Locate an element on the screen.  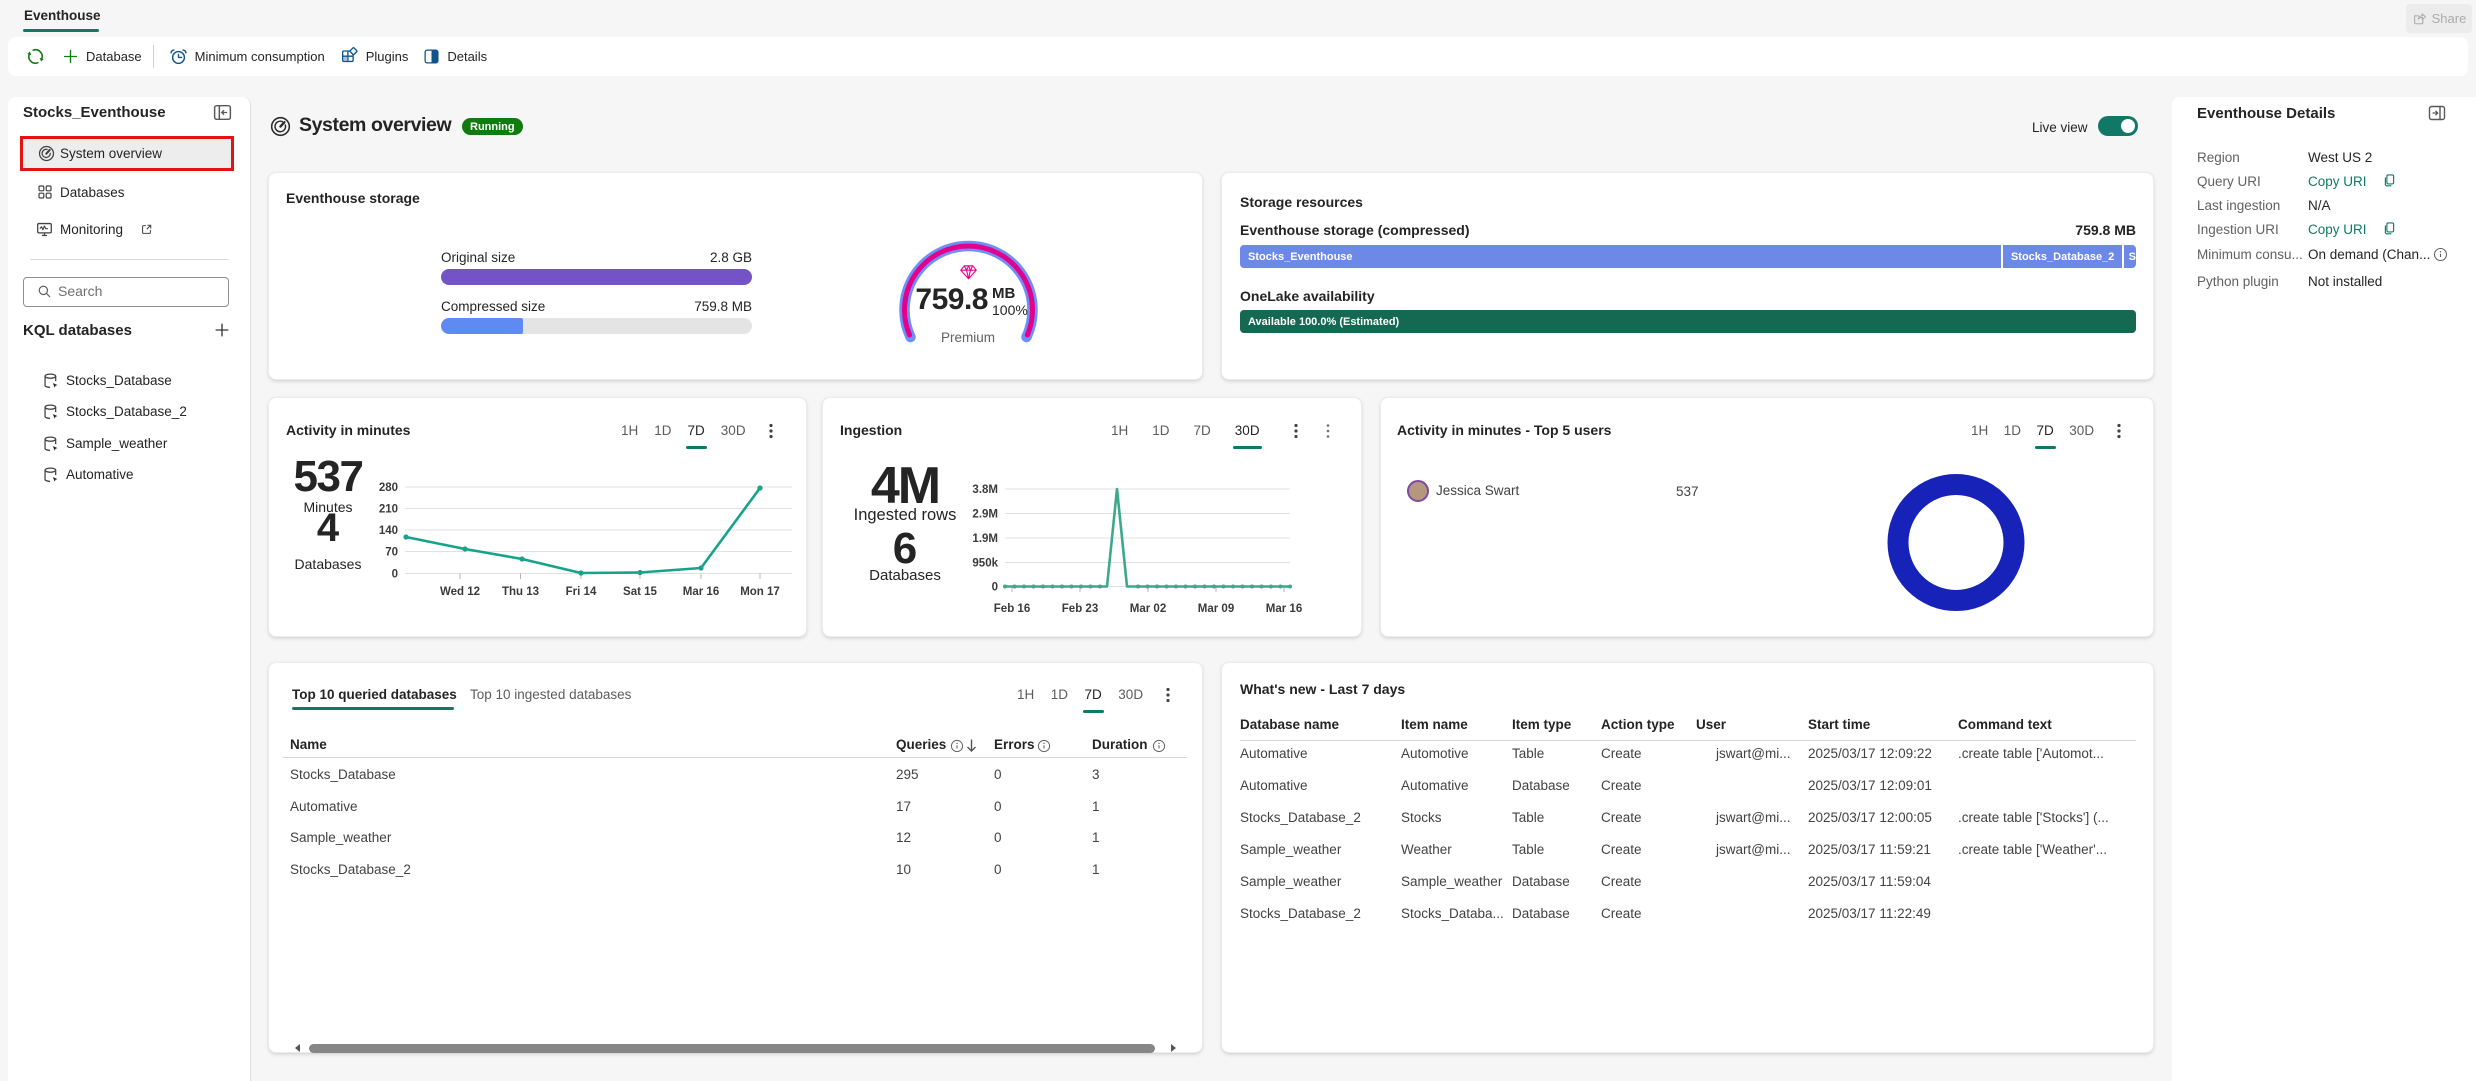
svg-text: 140 is located at coordinates (388, 531).